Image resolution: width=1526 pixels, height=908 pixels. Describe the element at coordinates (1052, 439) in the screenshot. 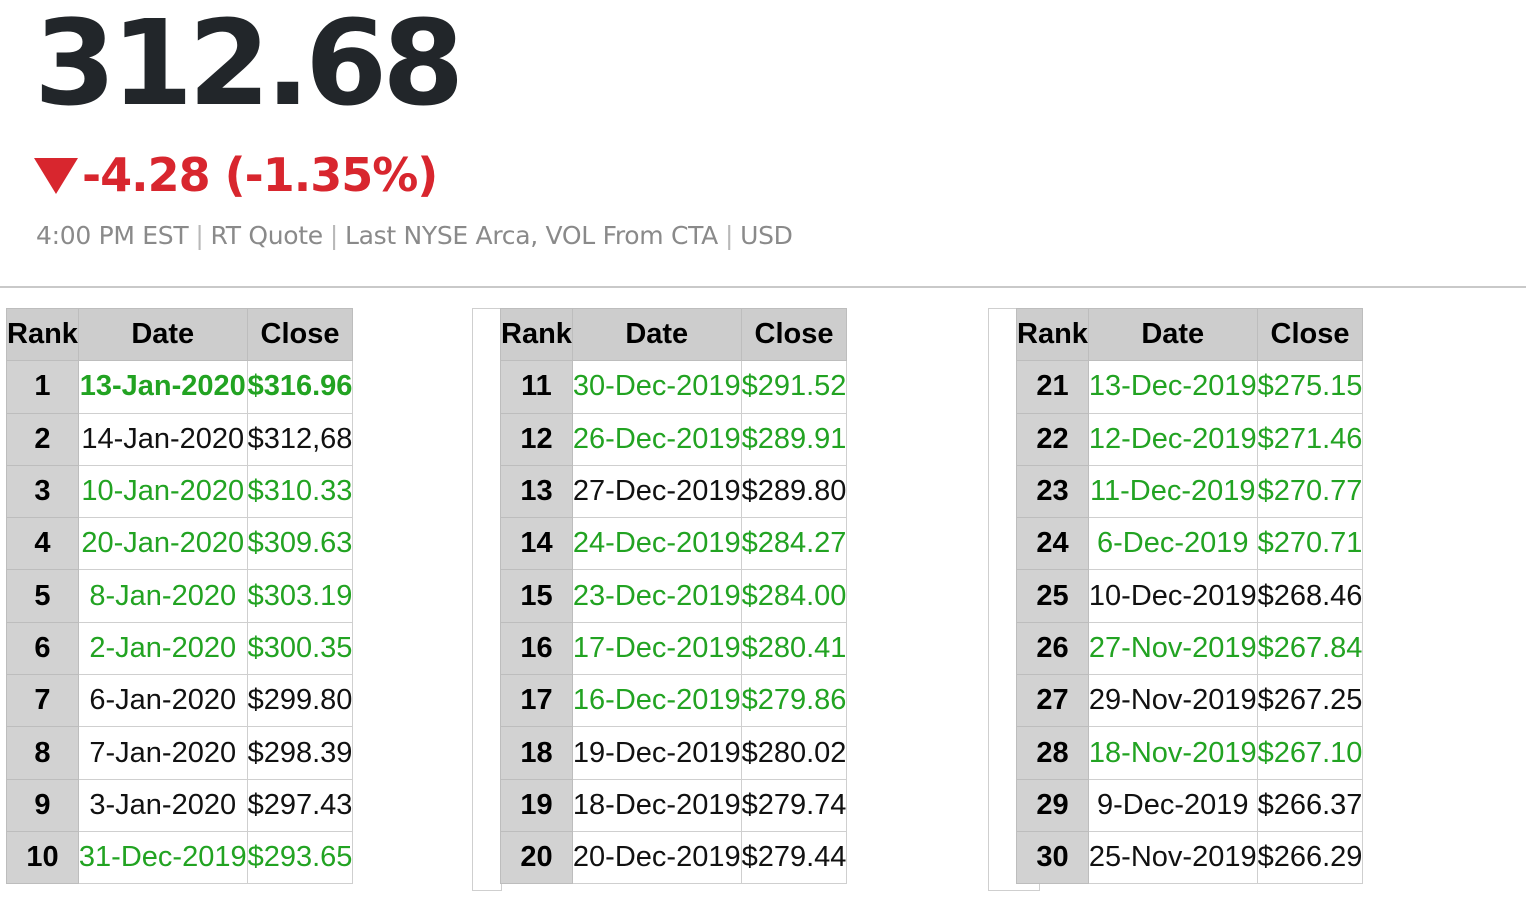

I see `rank-cell: 22` at that location.